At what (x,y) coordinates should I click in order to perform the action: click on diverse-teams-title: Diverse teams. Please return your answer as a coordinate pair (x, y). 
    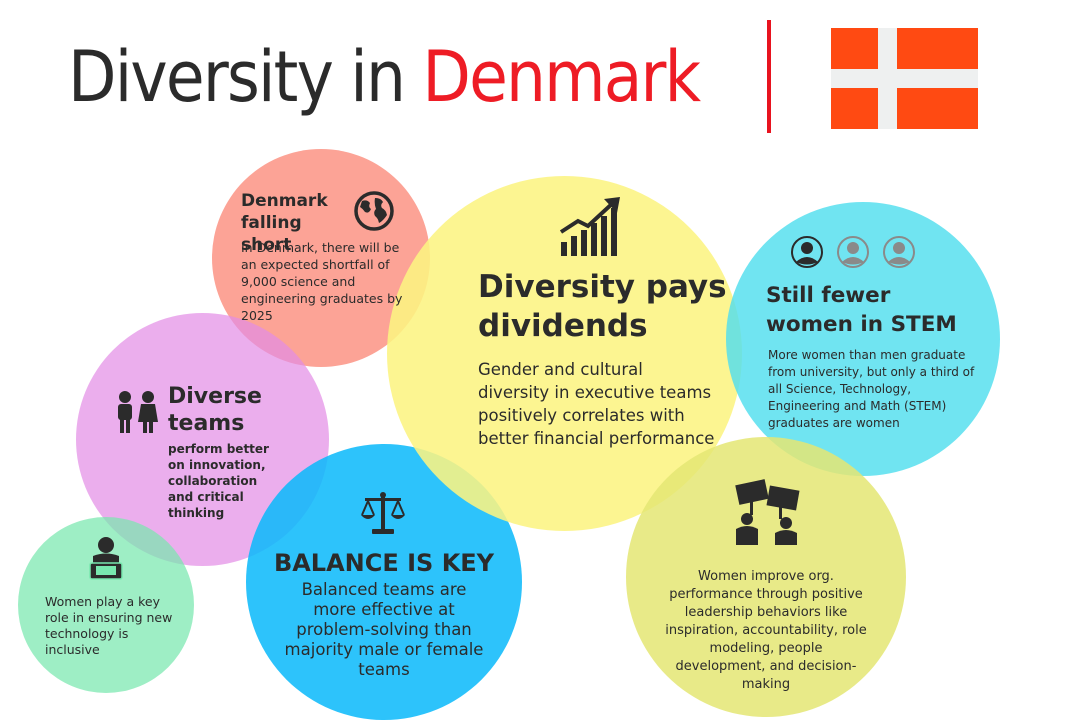
    Looking at the image, I should click on (223, 410).